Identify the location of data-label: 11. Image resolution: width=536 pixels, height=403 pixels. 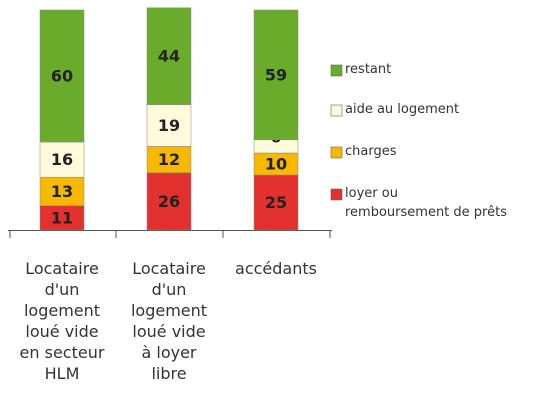
(62, 217).